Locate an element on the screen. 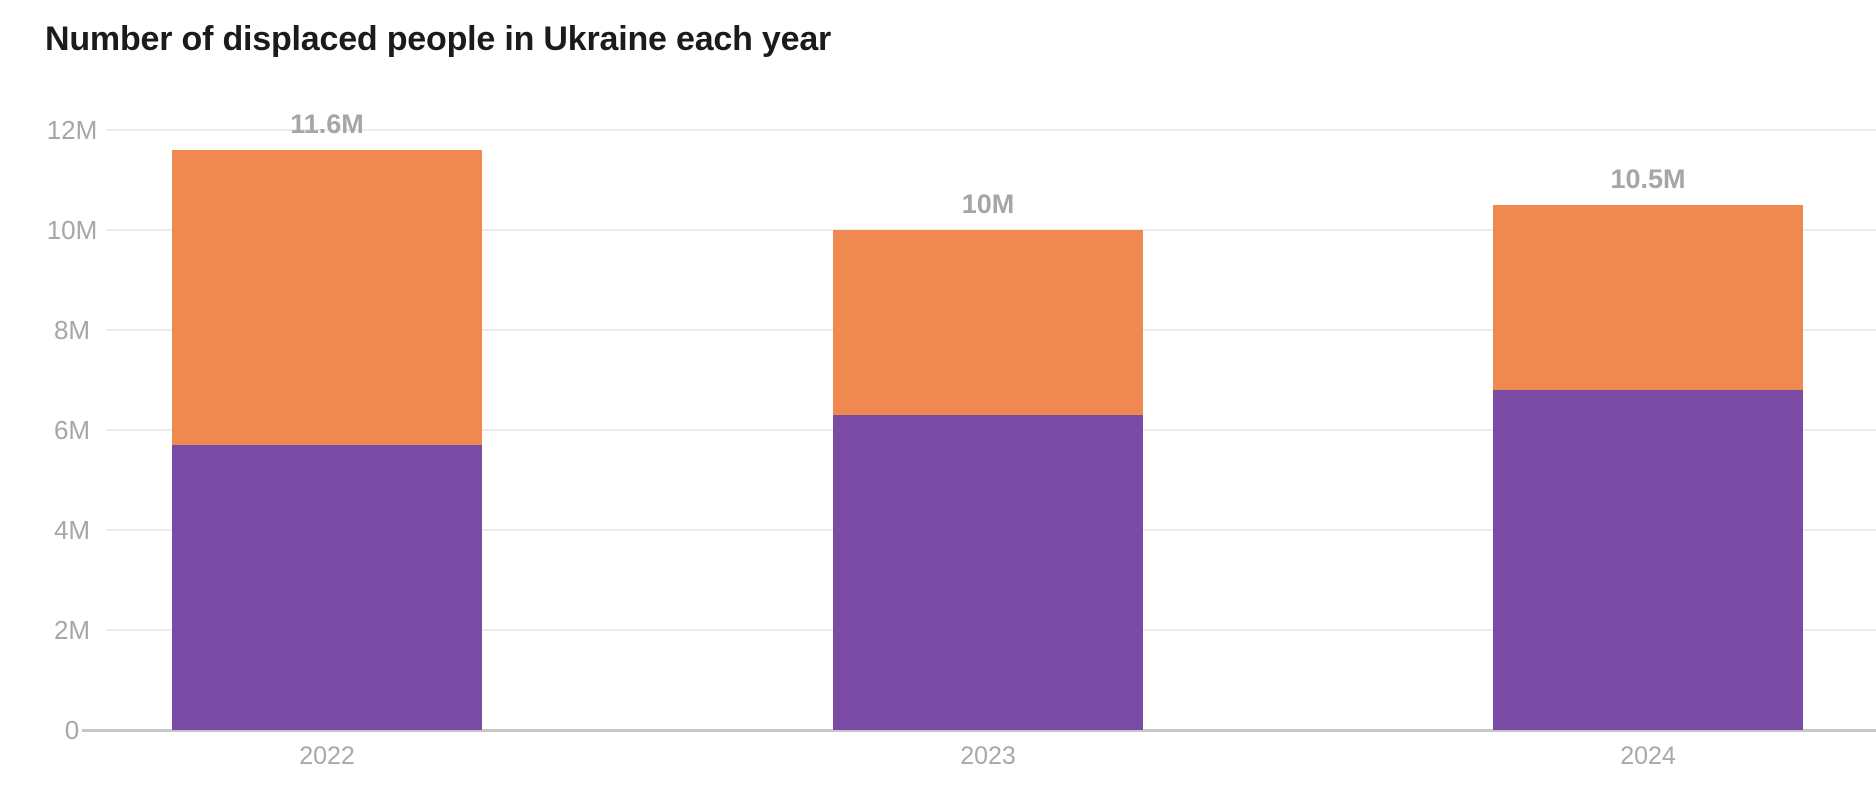 This screenshot has height=810, width=1876. bar-2023-orange-top-segment is located at coordinates (988, 322).